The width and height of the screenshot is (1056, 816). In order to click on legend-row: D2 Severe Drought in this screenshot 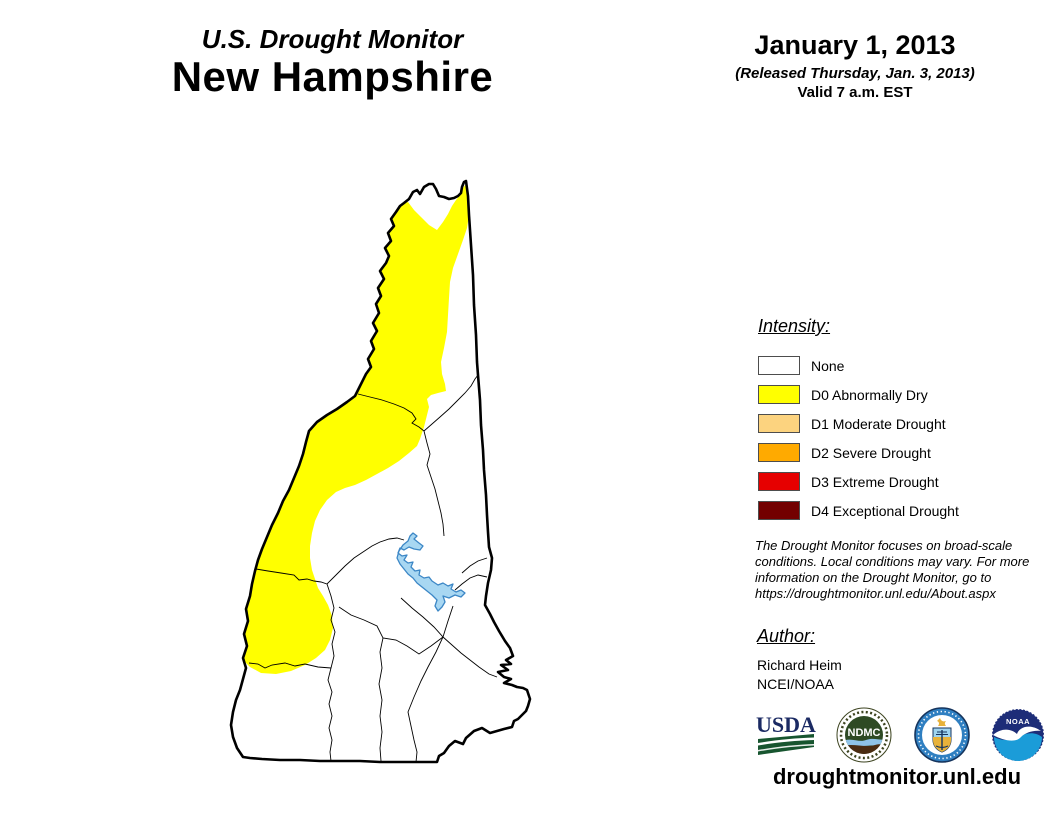, I will do `click(907, 452)`.